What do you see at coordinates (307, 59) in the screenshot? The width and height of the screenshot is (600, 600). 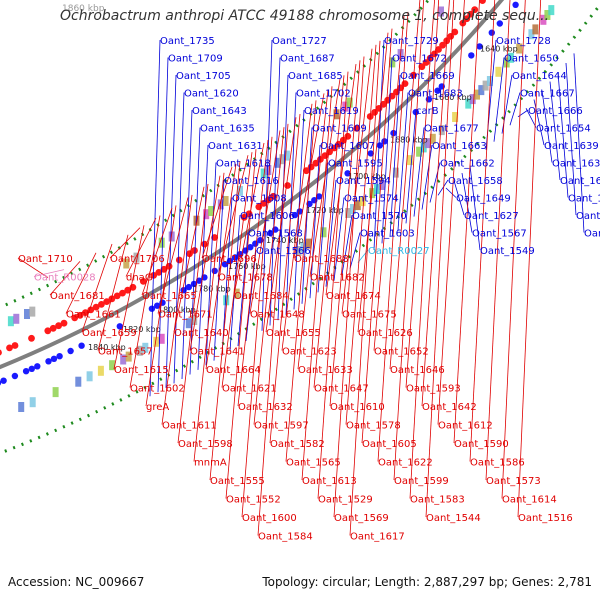 I see `gene-label: Oant_1687` at bounding box center [307, 59].